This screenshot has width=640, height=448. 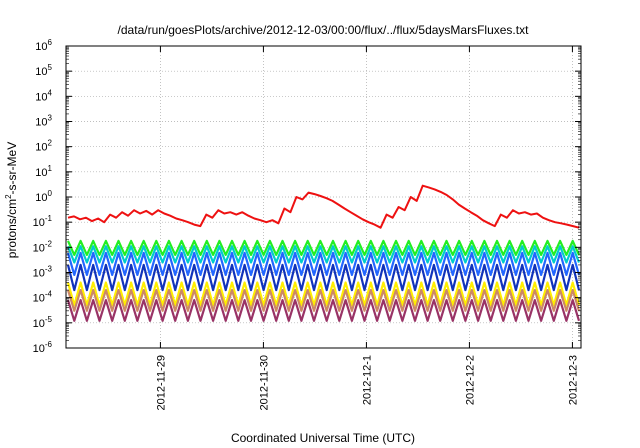 What do you see at coordinates (11, 200) in the screenshot?
I see `y-axis-label: protons/cm2-s-sr-MeV` at bounding box center [11, 200].